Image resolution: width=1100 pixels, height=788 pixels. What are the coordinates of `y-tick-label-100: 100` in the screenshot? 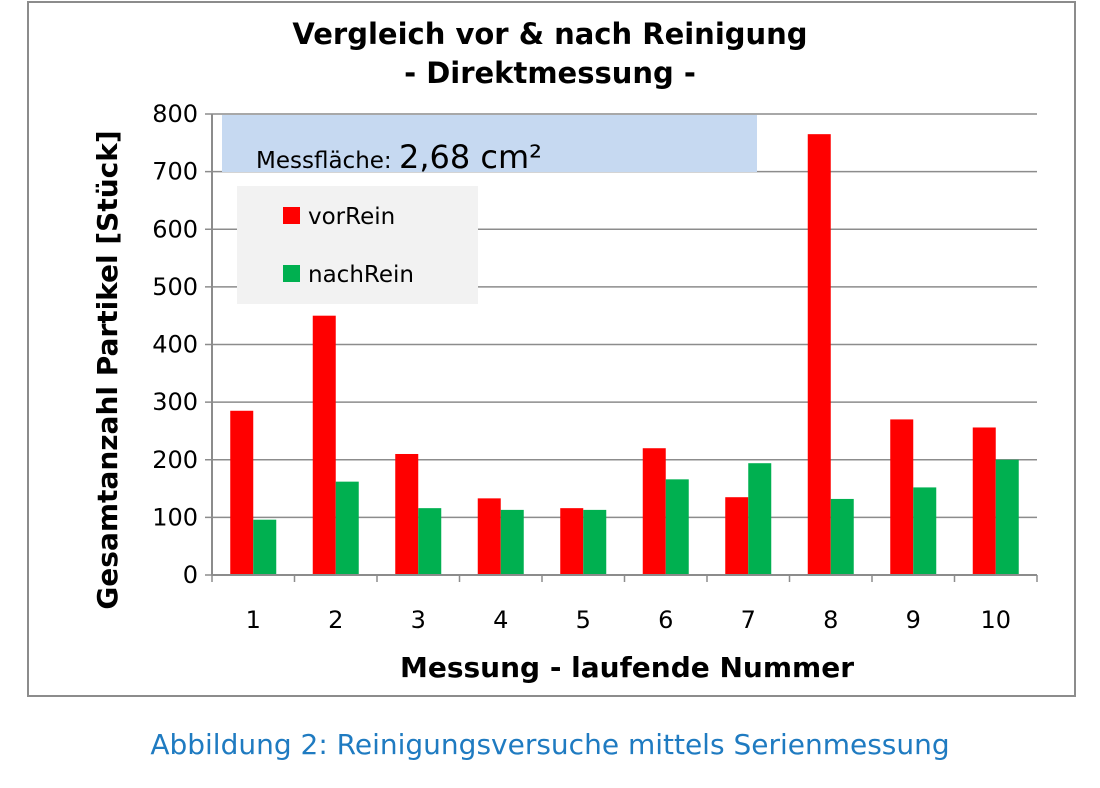 It's located at (175, 517).